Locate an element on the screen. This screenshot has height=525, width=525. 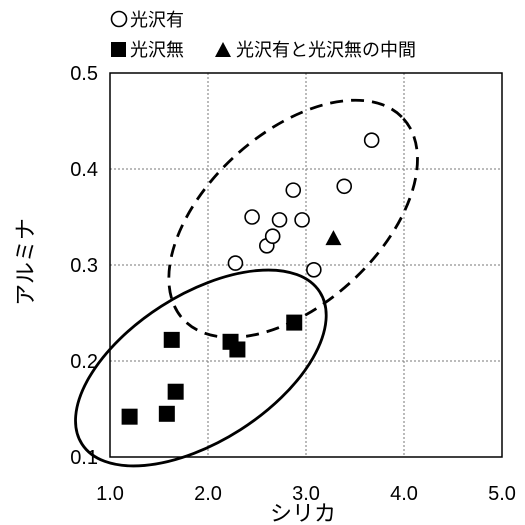
open-circle-legend-icon is located at coordinates (119, 19).